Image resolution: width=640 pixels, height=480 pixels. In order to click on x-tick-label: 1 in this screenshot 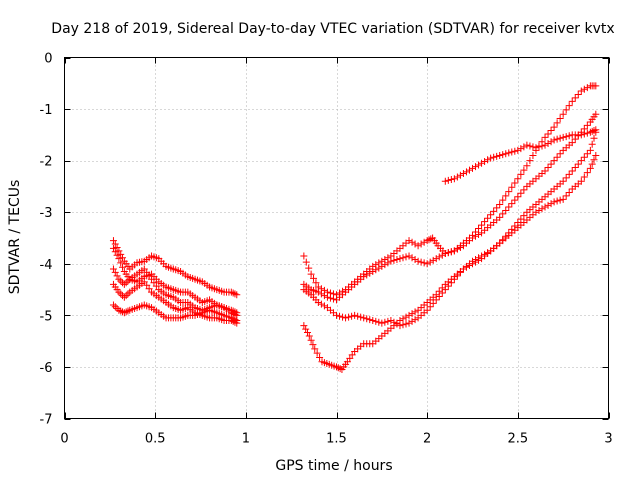, I will do `click(246, 439)`.